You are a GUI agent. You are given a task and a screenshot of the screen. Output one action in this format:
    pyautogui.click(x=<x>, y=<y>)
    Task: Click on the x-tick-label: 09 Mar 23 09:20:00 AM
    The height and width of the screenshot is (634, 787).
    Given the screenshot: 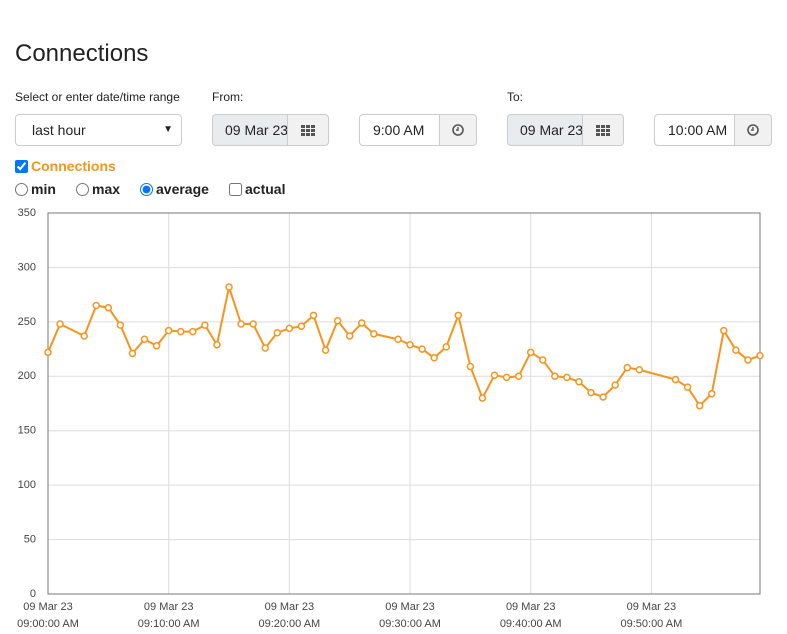 What is the action you would take?
    pyautogui.click(x=289, y=615)
    